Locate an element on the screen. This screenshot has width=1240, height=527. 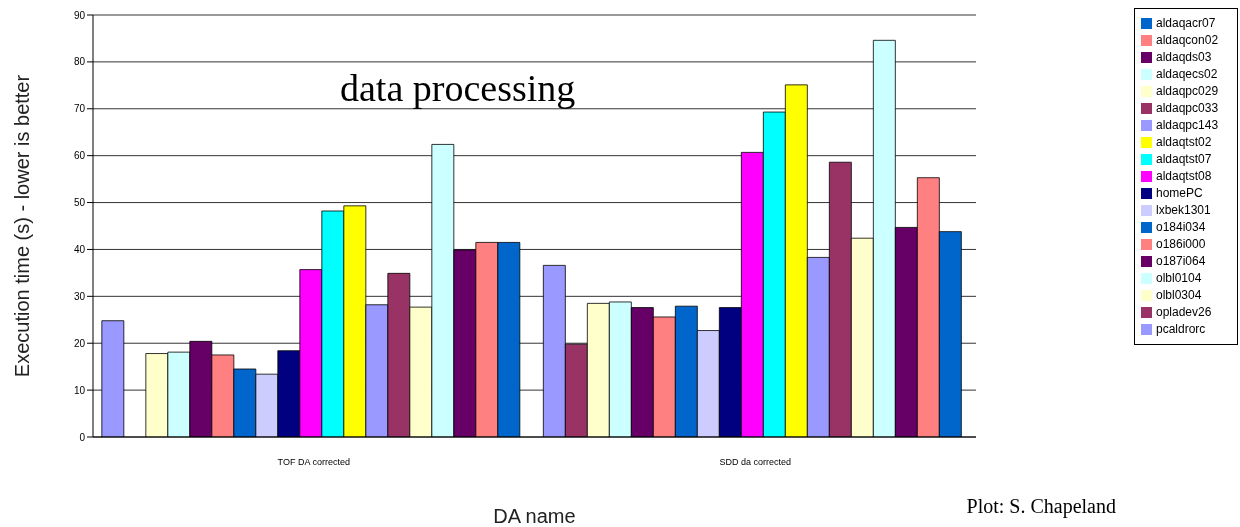
y-tick-label: 70 is located at coordinates (79, 109).